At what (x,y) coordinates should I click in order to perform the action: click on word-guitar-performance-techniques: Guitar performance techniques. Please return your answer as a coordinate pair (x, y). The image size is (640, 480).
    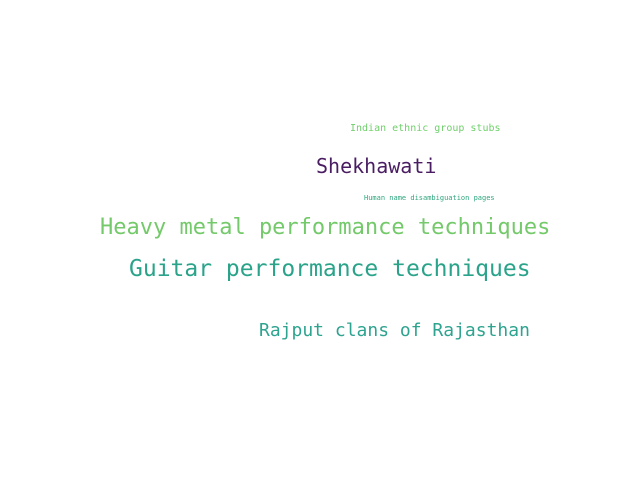
    Looking at the image, I should click on (330, 269).